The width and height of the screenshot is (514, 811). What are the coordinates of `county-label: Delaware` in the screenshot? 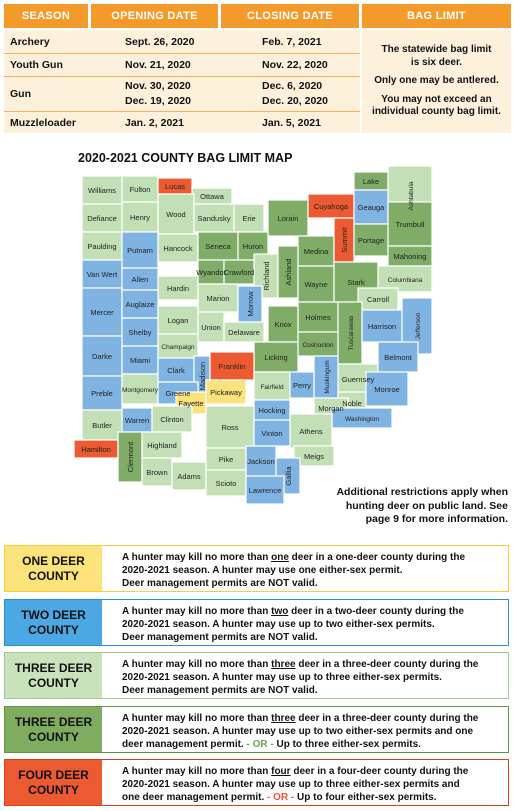 It's located at (244, 332).